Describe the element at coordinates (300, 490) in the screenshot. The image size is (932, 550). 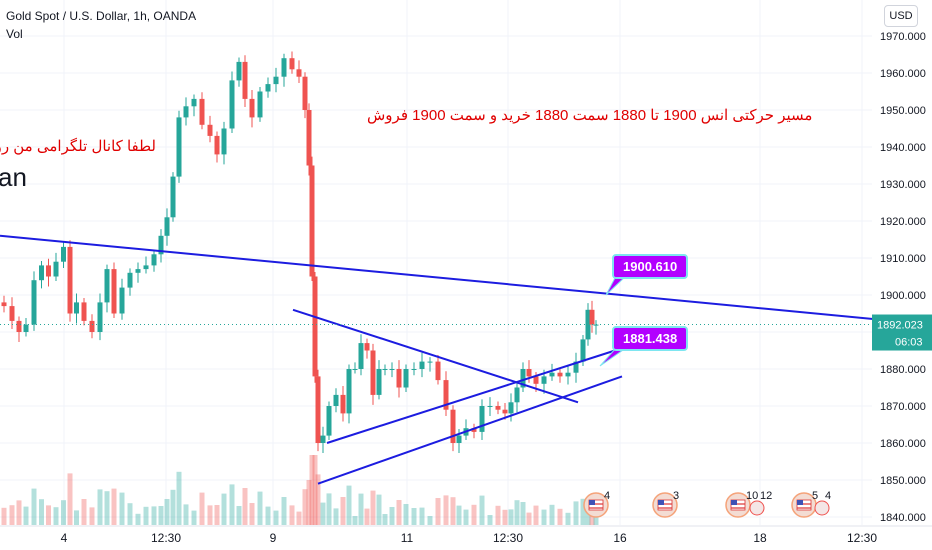
I see `volume-bars` at that location.